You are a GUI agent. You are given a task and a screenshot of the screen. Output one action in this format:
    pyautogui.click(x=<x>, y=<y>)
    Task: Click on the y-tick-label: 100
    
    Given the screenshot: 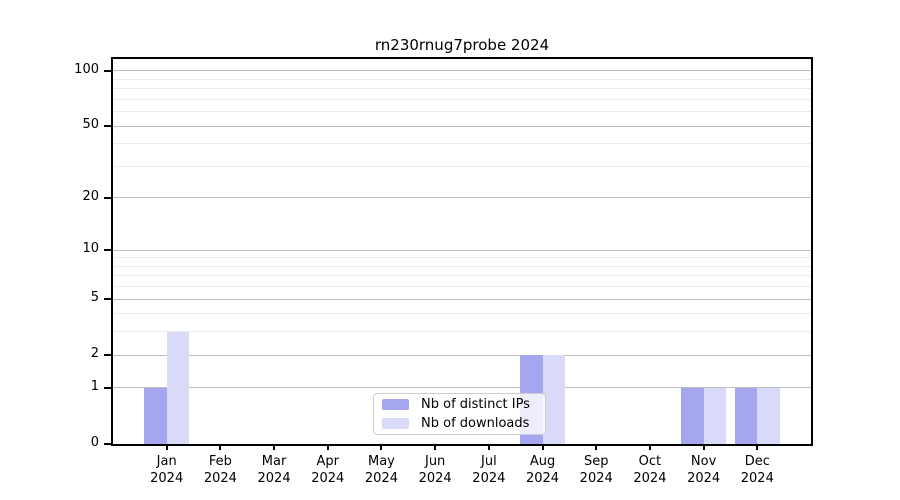 What is the action you would take?
    pyautogui.click(x=86, y=69)
    